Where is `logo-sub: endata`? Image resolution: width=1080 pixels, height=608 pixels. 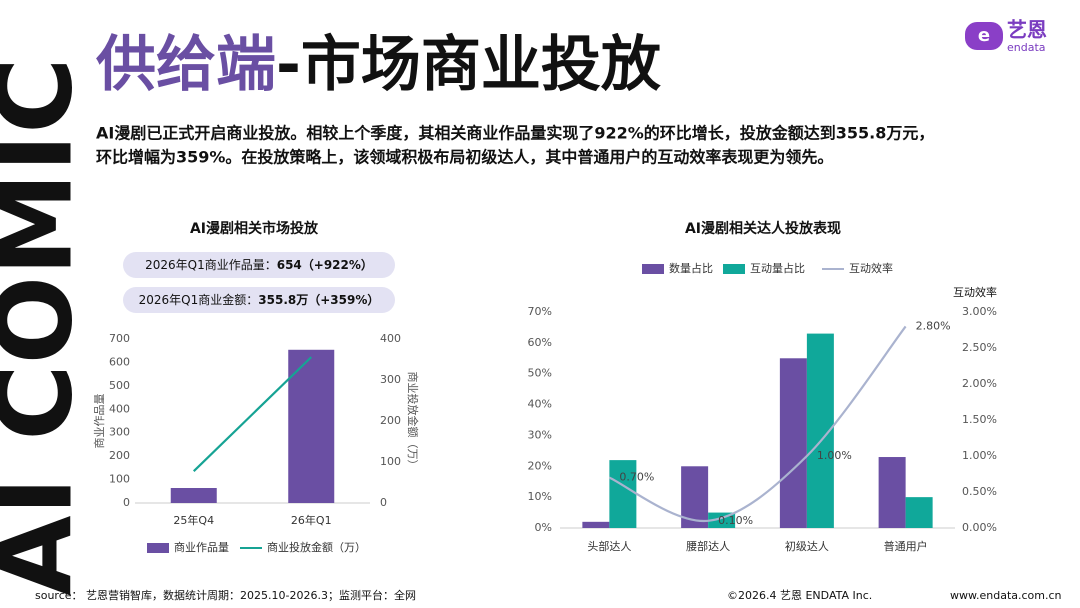 logo-sub: endata is located at coordinates (1026, 47).